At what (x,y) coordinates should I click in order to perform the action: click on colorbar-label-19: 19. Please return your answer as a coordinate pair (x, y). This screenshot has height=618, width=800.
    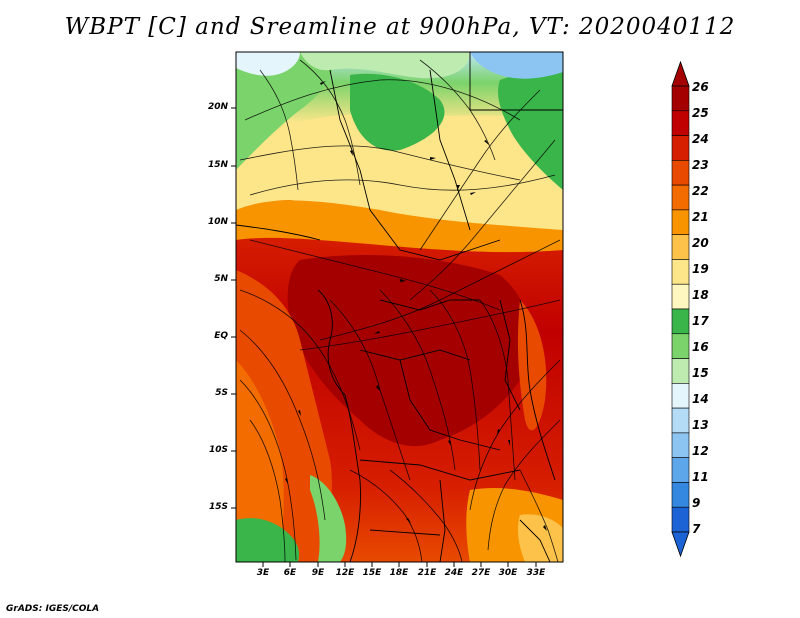
    Looking at the image, I should click on (700, 269).